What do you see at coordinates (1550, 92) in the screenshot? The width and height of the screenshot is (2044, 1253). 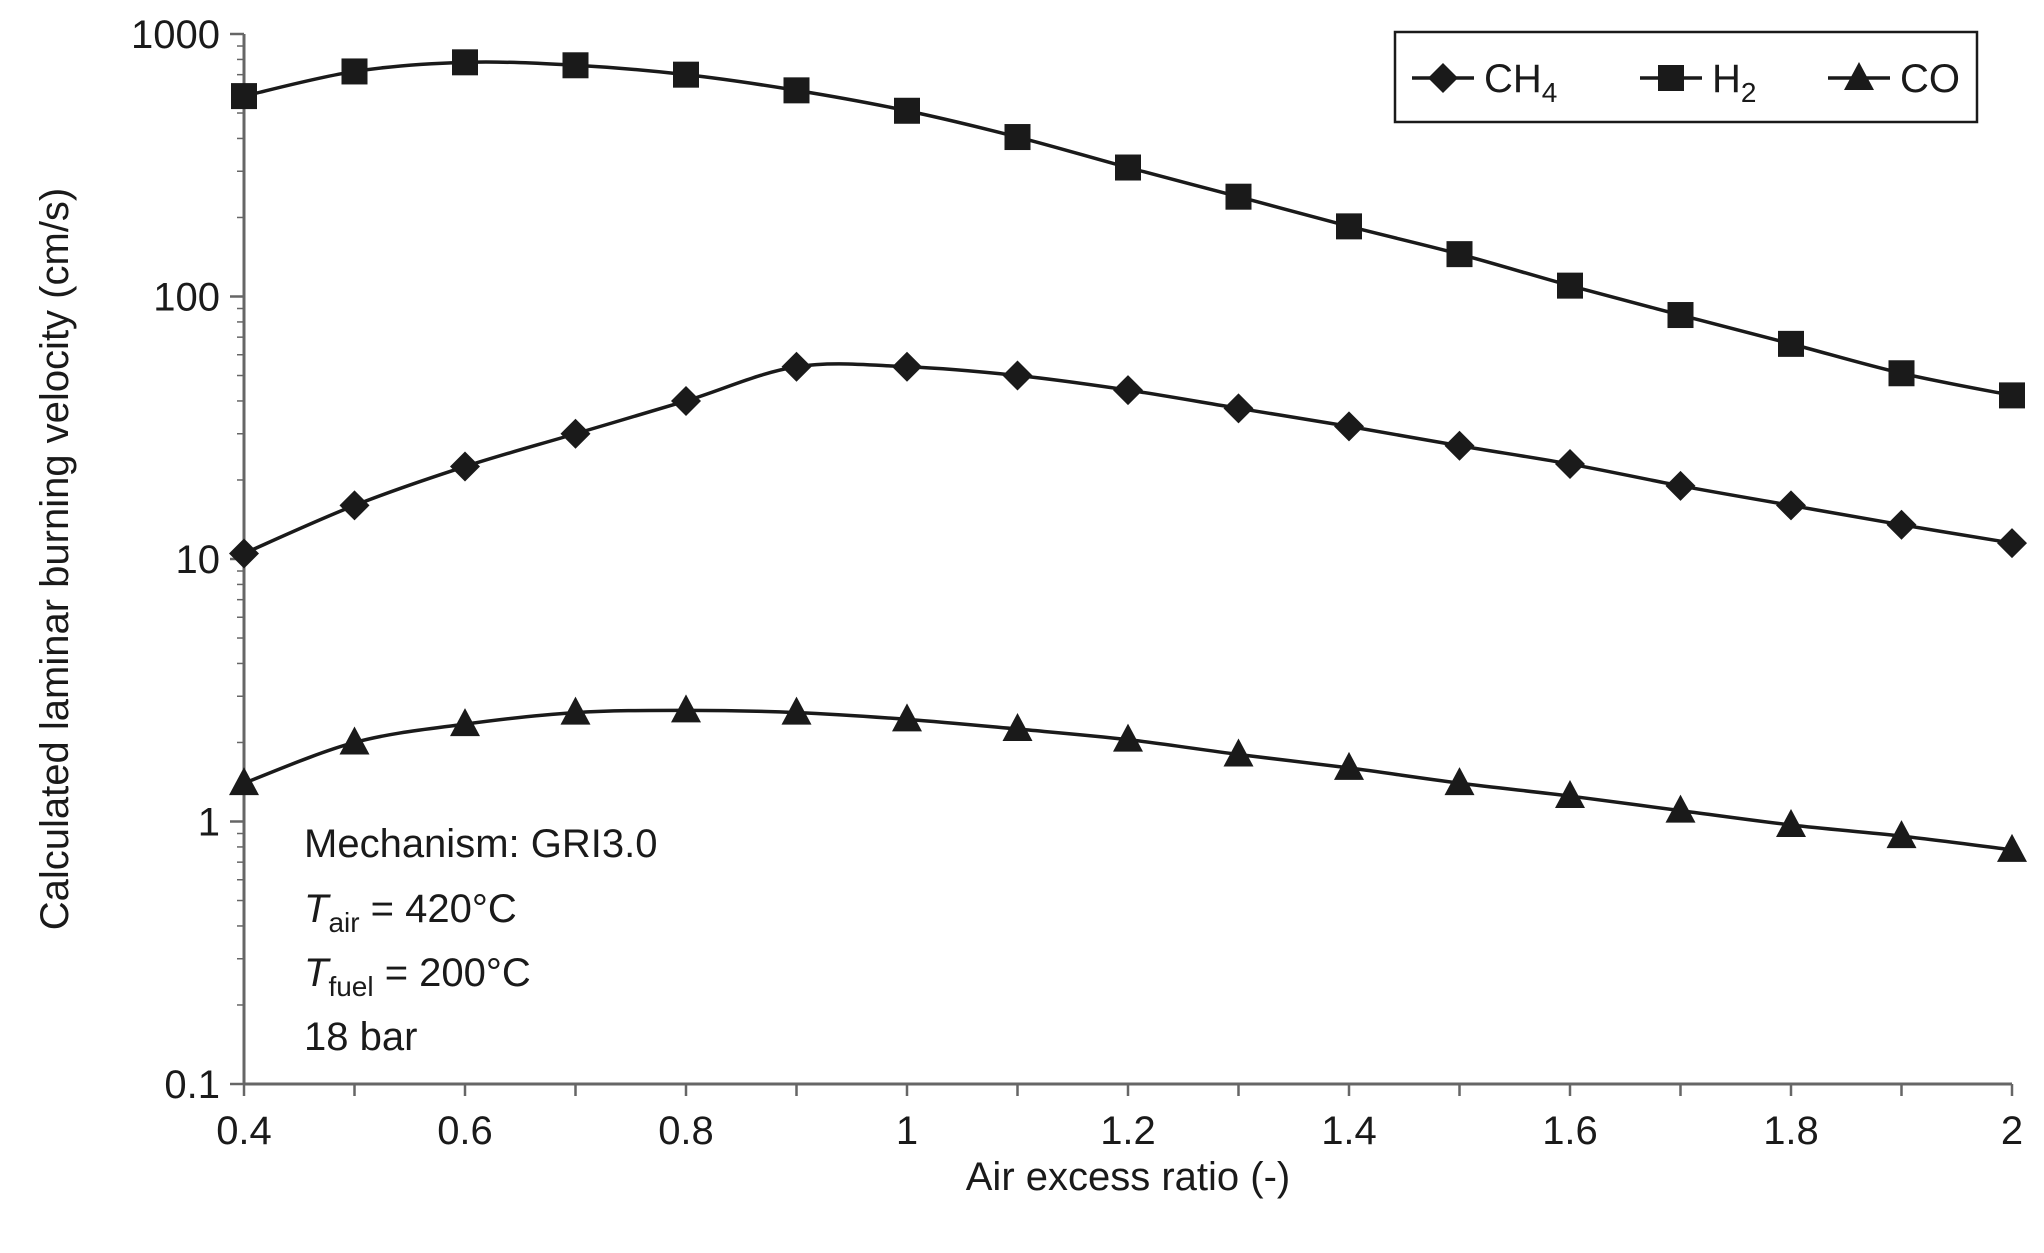 I see `legend-label-subscript: 4` at bounding box center [1550, 92].